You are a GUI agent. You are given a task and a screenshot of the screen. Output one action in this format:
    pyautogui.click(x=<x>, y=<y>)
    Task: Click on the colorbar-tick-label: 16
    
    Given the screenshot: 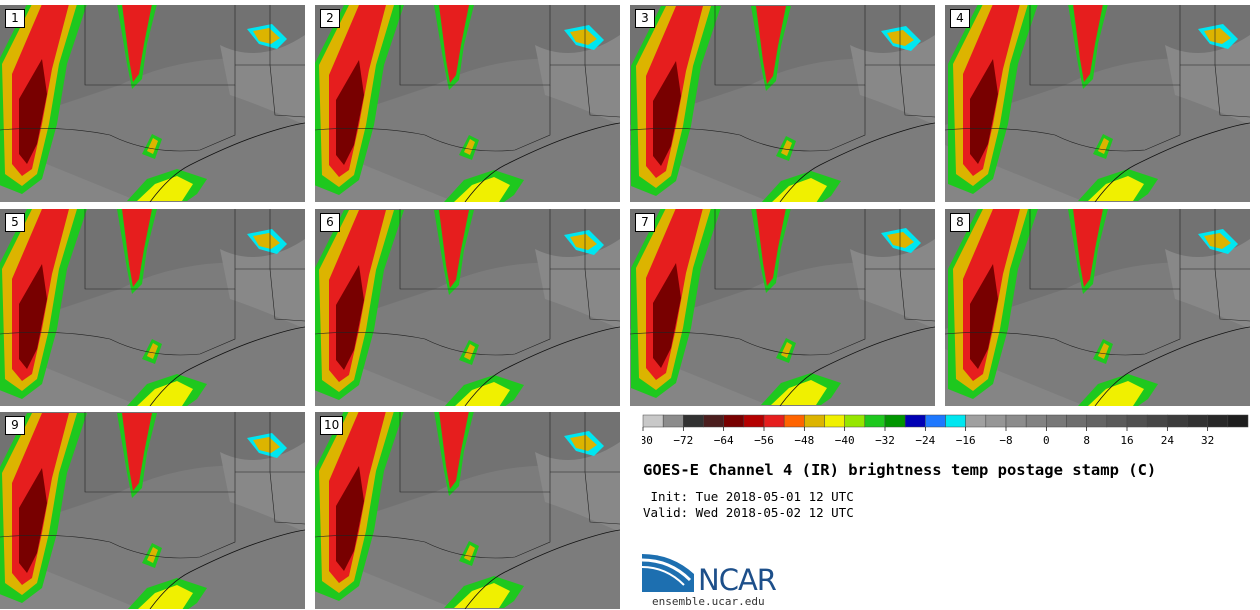 What is the action you would take?
    pyautogui.click(x=1126, y=440)
    